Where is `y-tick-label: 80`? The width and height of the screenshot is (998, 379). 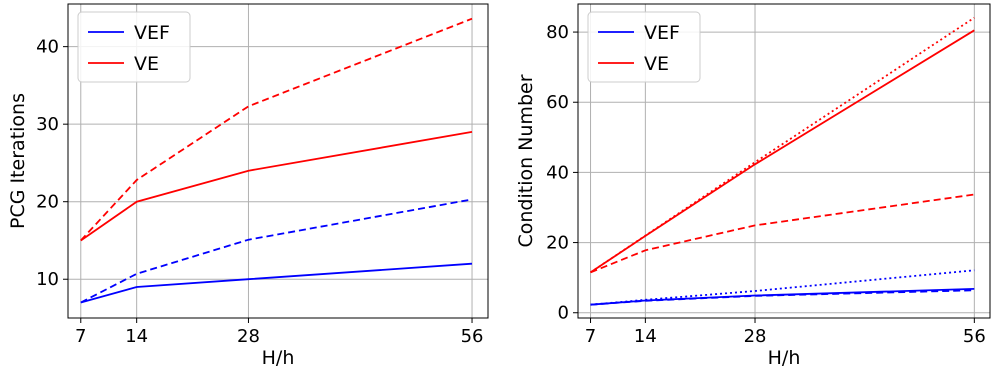 y-tick-label: 80 is located at coordinates (557, 32).